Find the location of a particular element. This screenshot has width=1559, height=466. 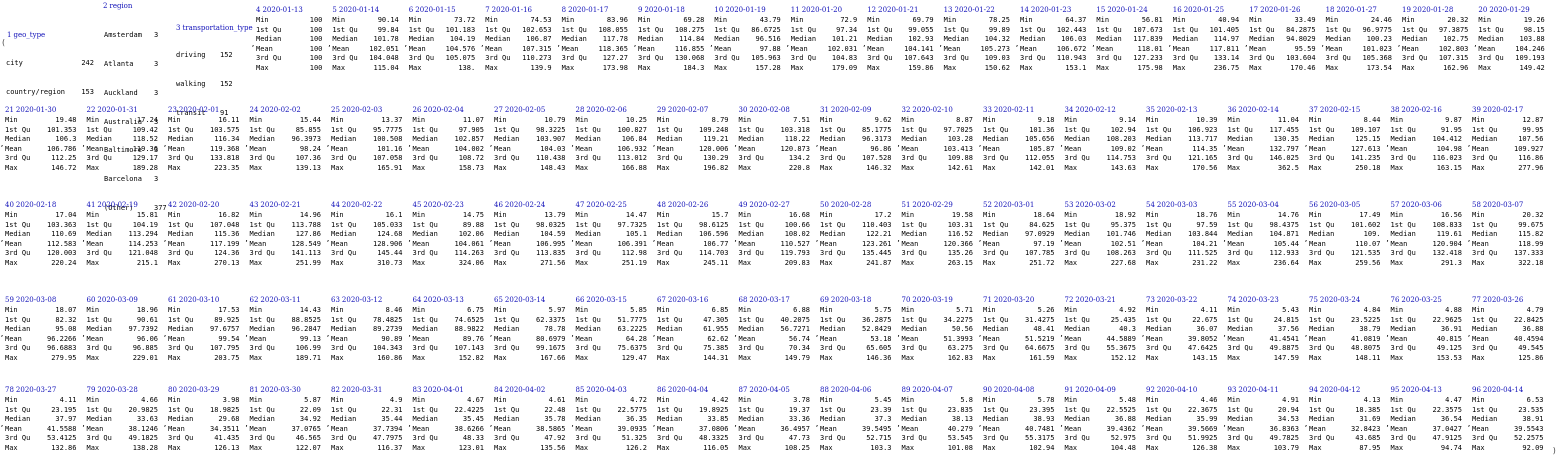

stat-value: 116.855 is located at coordinates (689, 48).